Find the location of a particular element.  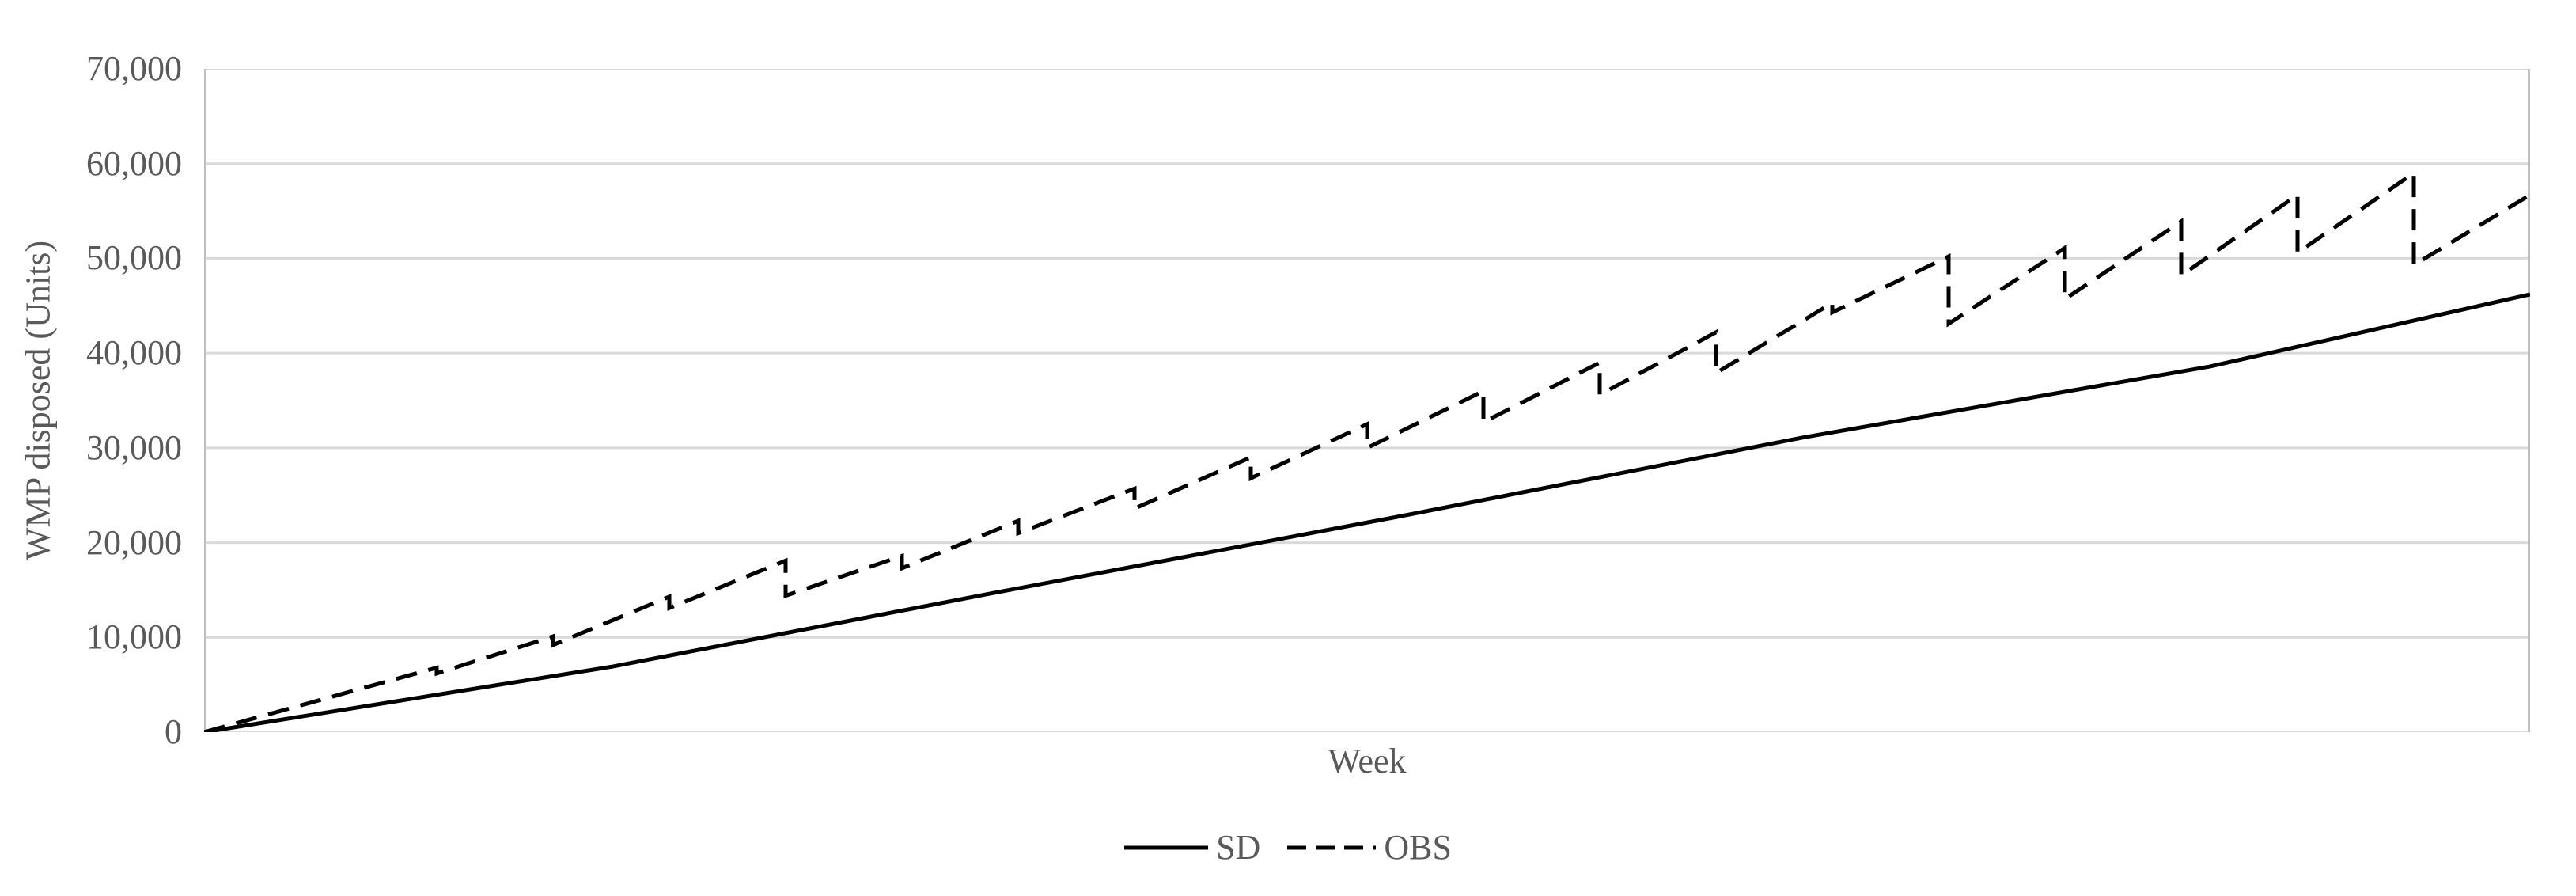

legend-label-sd: SD is located at coordinates (1238, 848).